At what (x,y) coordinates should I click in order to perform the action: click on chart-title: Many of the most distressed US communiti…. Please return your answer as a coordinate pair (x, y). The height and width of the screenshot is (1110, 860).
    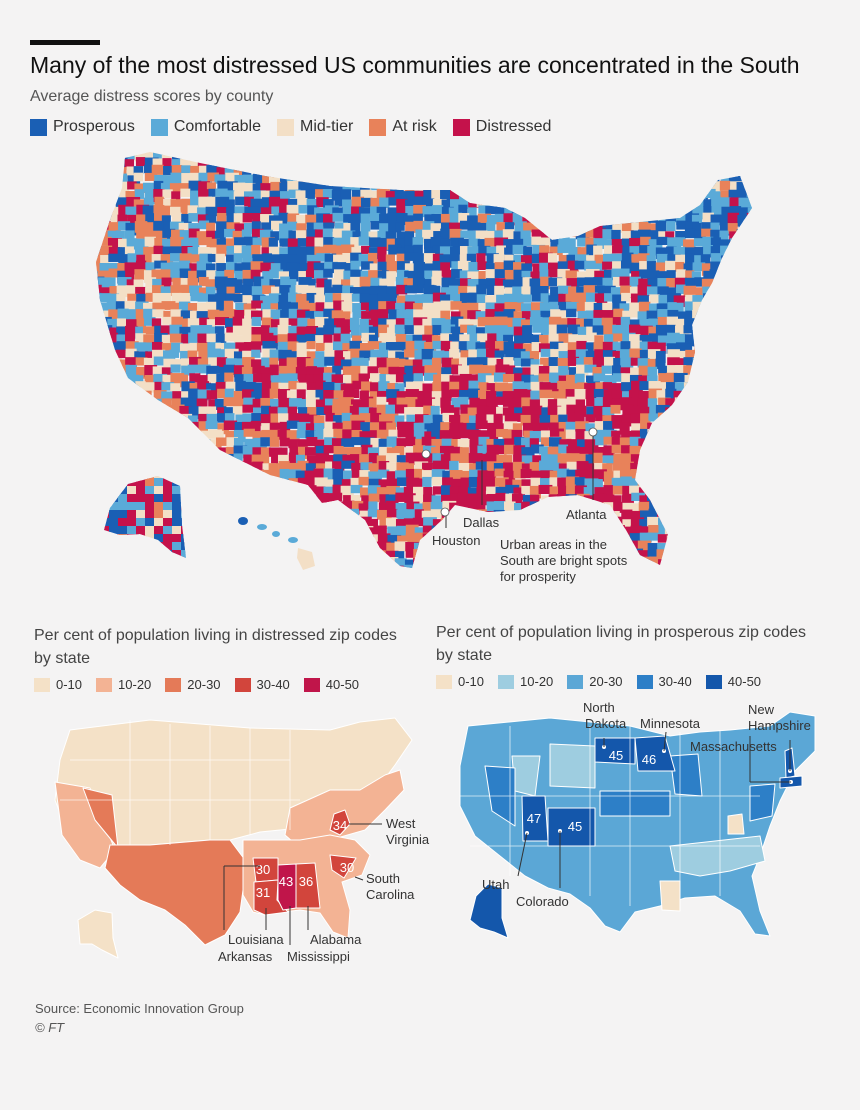
    Looking at the image, I should click on (415, 65).